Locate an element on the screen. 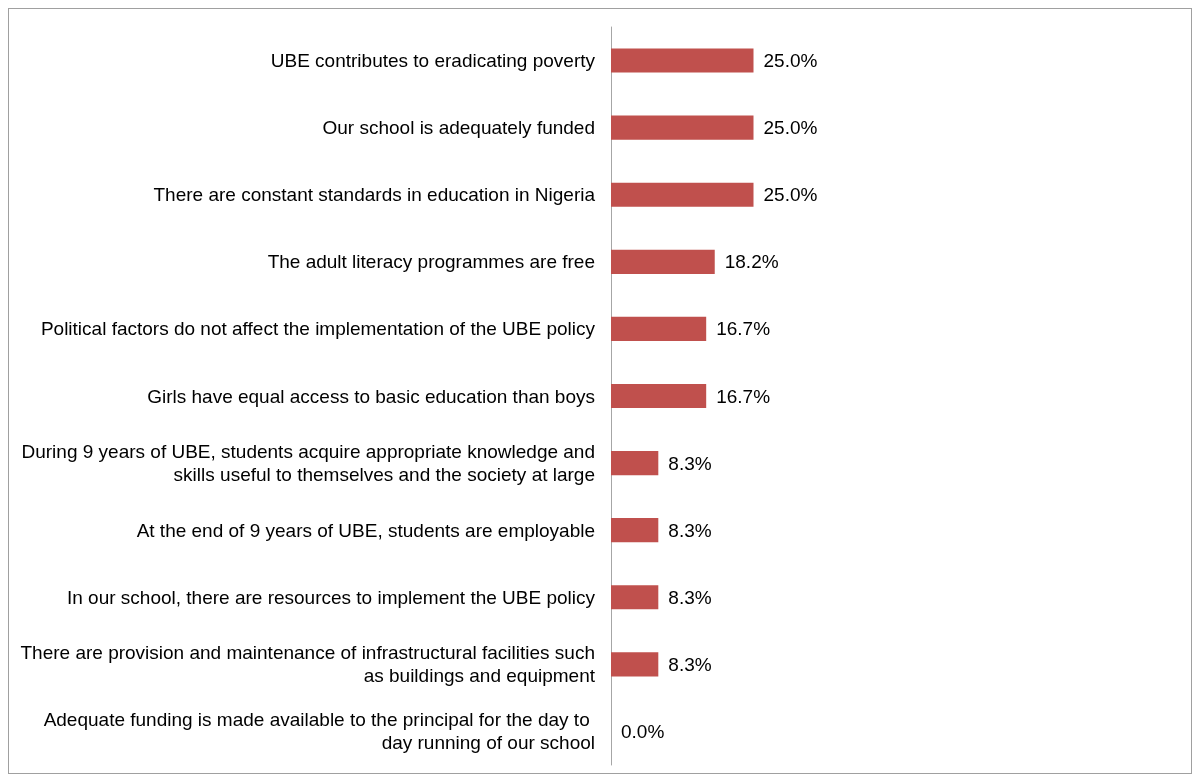  y-tick-label: At the end of 9 years of UBE, students are employable is located at coordinates (365, 530).